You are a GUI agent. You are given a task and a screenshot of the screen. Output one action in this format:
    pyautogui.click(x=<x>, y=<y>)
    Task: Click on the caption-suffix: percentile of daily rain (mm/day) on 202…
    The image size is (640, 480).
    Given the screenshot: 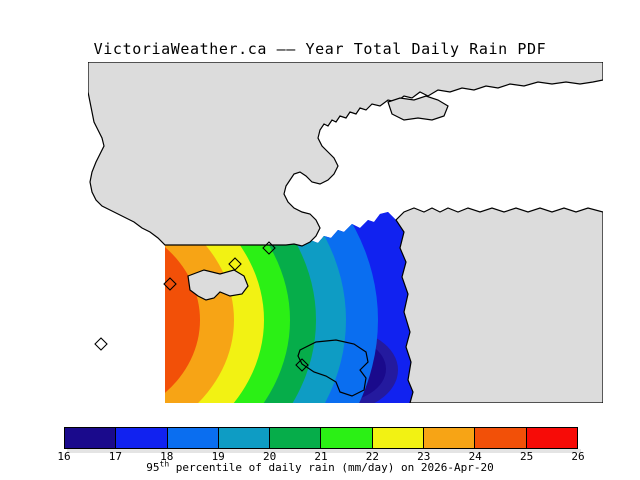 What is the action you would take?
    pyautogui.click(x=331, y=467)
    